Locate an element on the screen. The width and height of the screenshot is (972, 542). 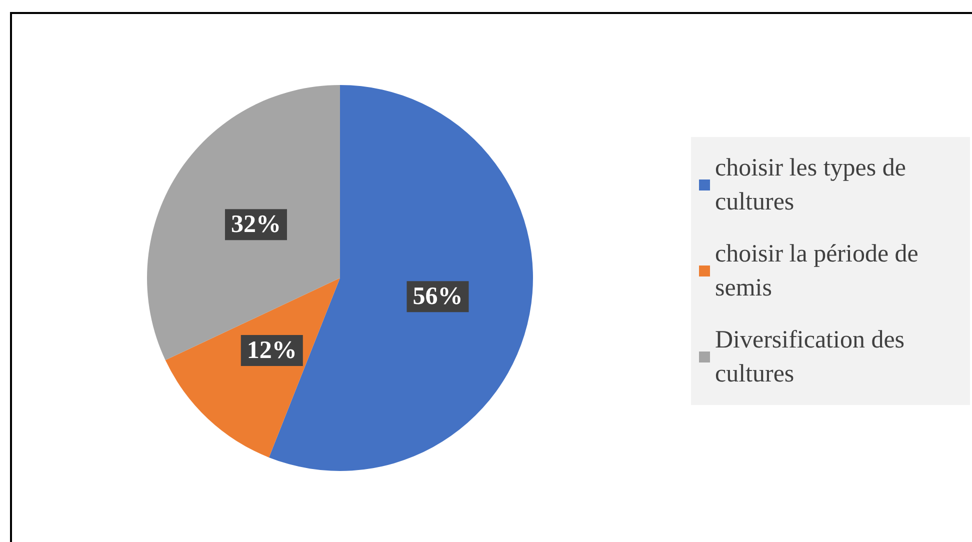
data-label: 56% is located at coordinates (437, 296).